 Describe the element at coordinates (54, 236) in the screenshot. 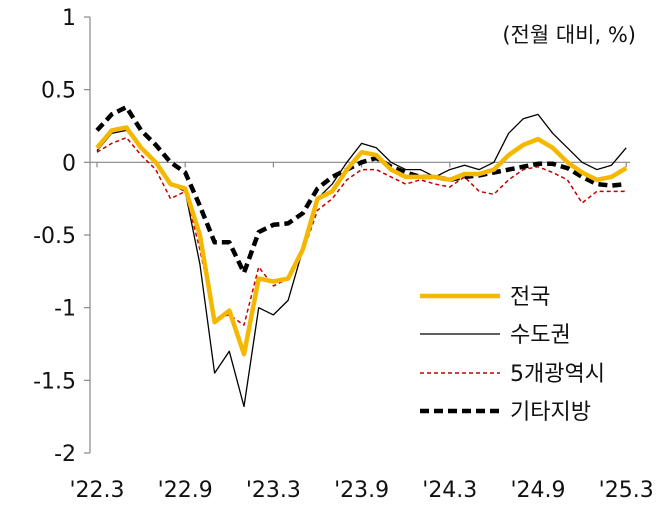

I see `y-tick-label: -0.5` at that location.